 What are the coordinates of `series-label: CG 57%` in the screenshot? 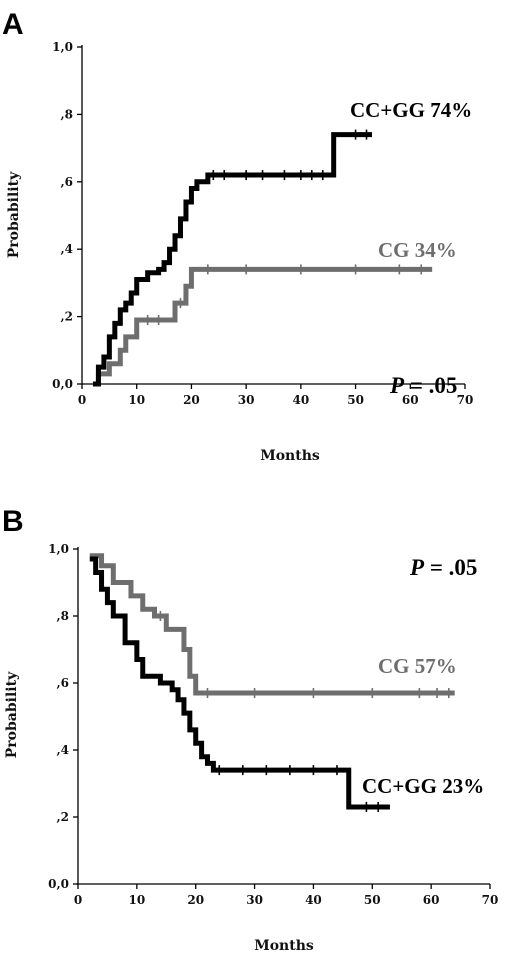 It's located at (417, 666).